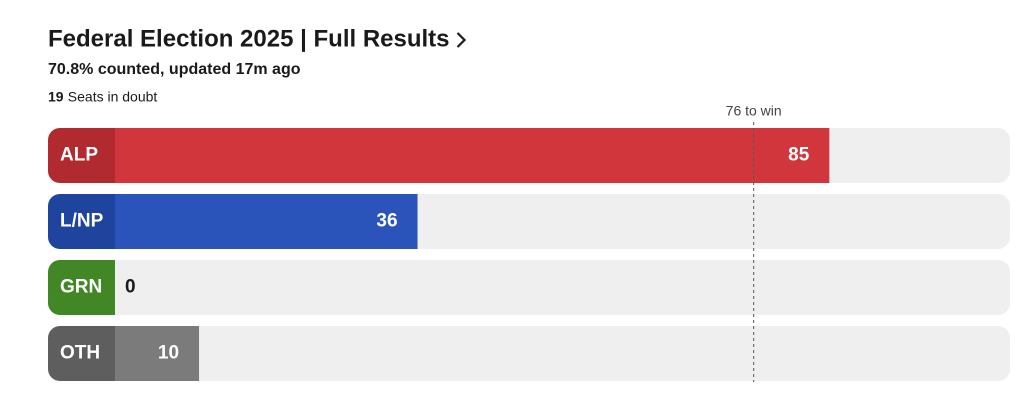  I want to click on value-label: 0, so click(130, 287).